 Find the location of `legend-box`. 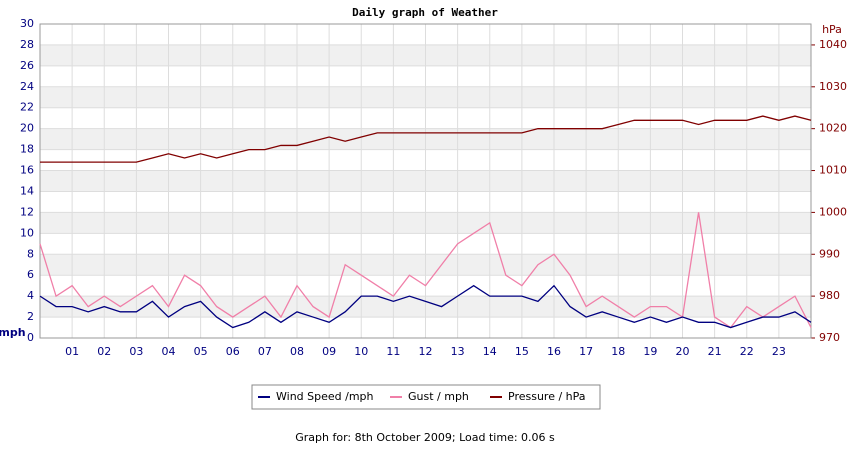

legend-box is located at coordinates (426, 397).